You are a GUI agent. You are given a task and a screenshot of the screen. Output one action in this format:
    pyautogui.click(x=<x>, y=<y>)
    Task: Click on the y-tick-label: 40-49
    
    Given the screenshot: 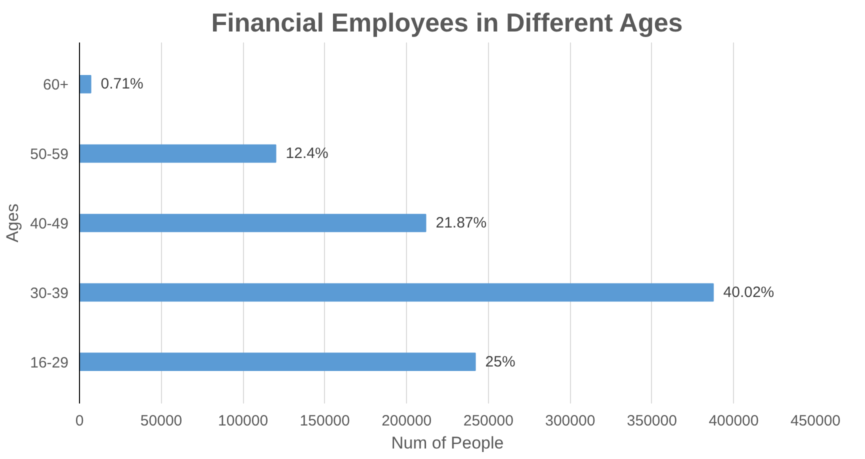 What is the action you would take?
    pyautogui.click(x=49, y=224)
    